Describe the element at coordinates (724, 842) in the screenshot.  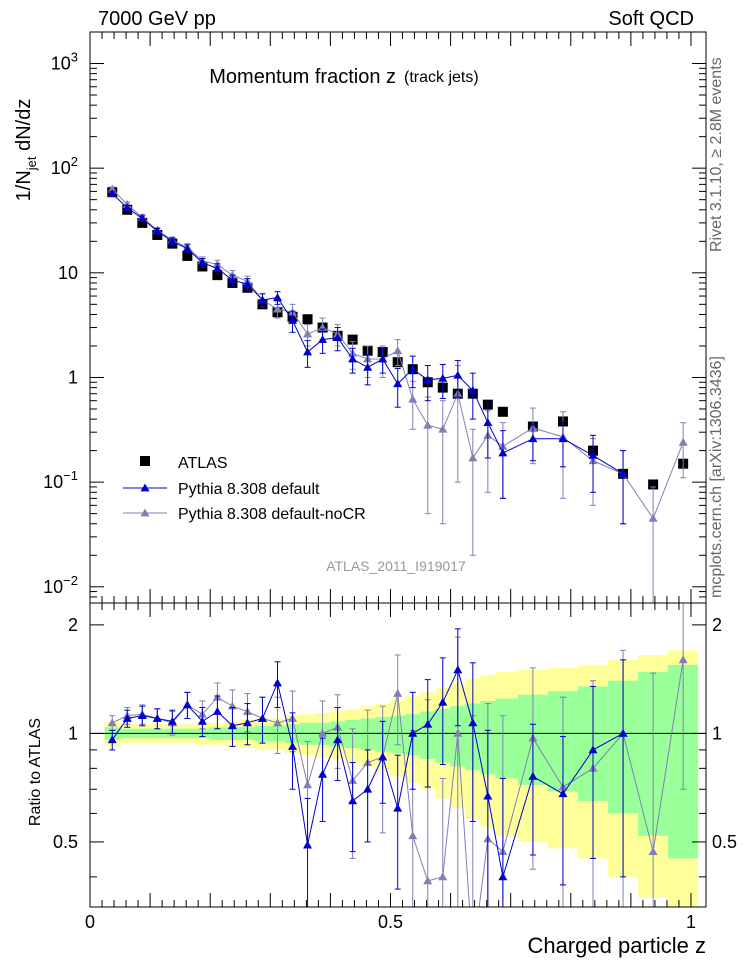
I see `ratio-tick-label-right: 0.5` at that location.